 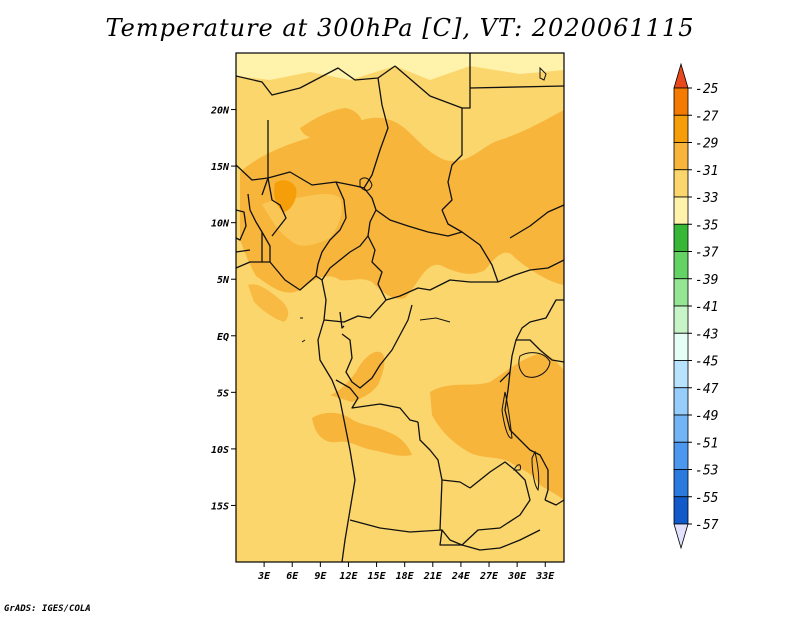 What do you see at coordinates (507, 415) in the screenshot?
I see `lake-tanganyika` at bounding box center [507, 415].